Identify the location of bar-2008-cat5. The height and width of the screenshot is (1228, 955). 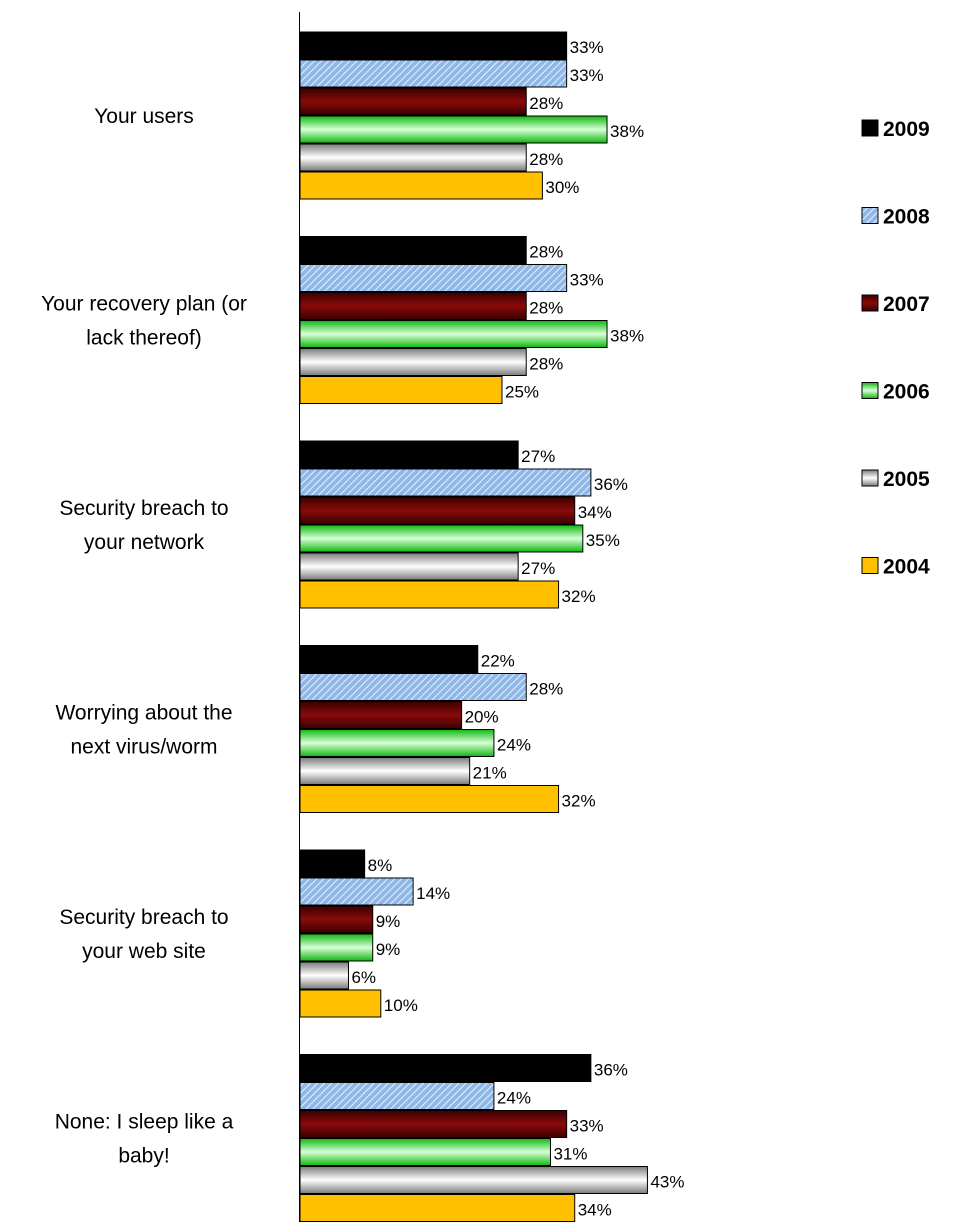
(397, 1096).